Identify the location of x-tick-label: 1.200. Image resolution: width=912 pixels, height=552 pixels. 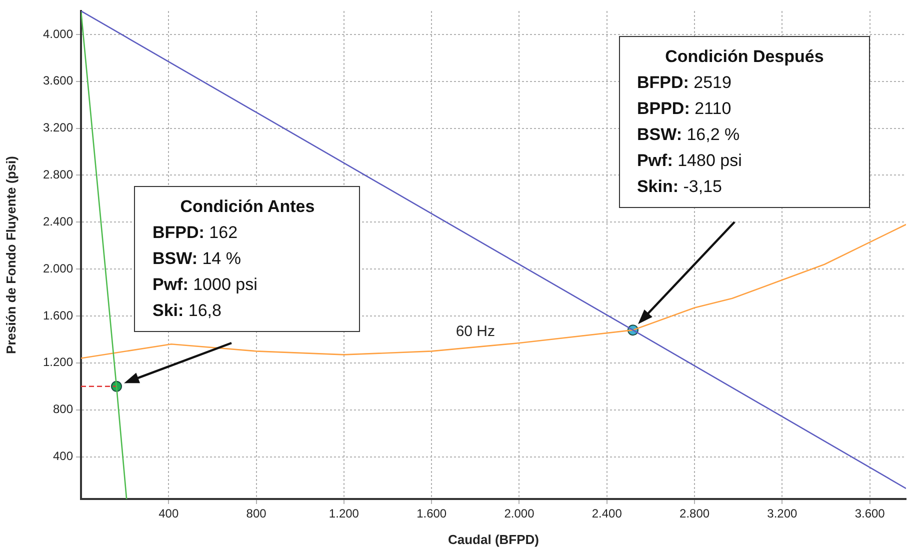
(344, 513).